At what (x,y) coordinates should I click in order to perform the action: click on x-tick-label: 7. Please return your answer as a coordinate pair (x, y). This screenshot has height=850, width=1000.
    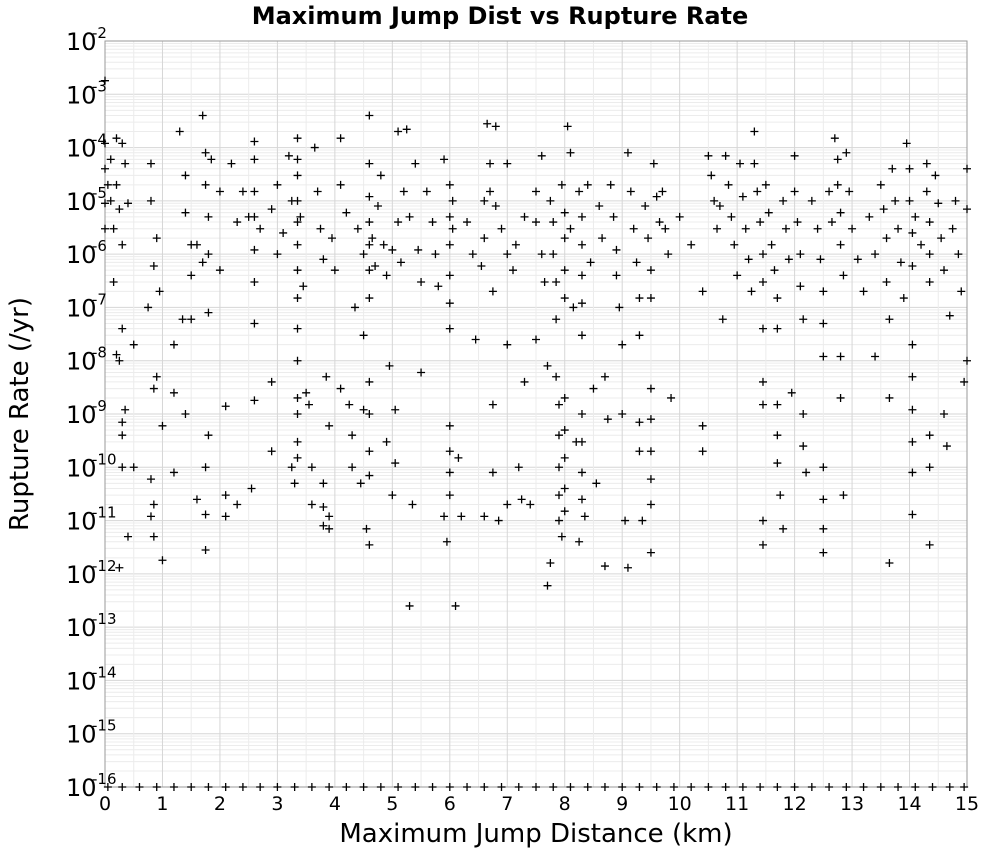
    Looking at the image, I should click on (507, 804).